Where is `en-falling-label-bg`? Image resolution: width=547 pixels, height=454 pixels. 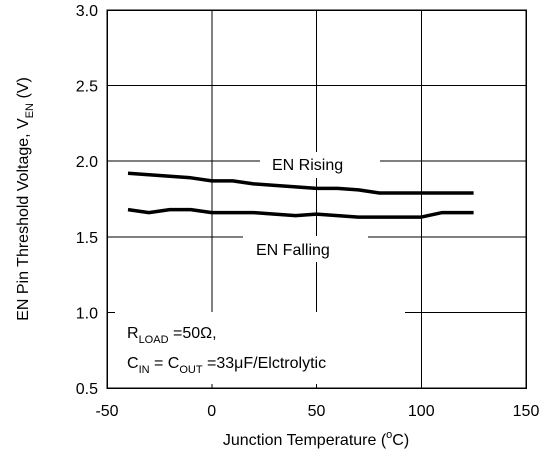
en-falling-label-bg is located at coordinates (305, 249).